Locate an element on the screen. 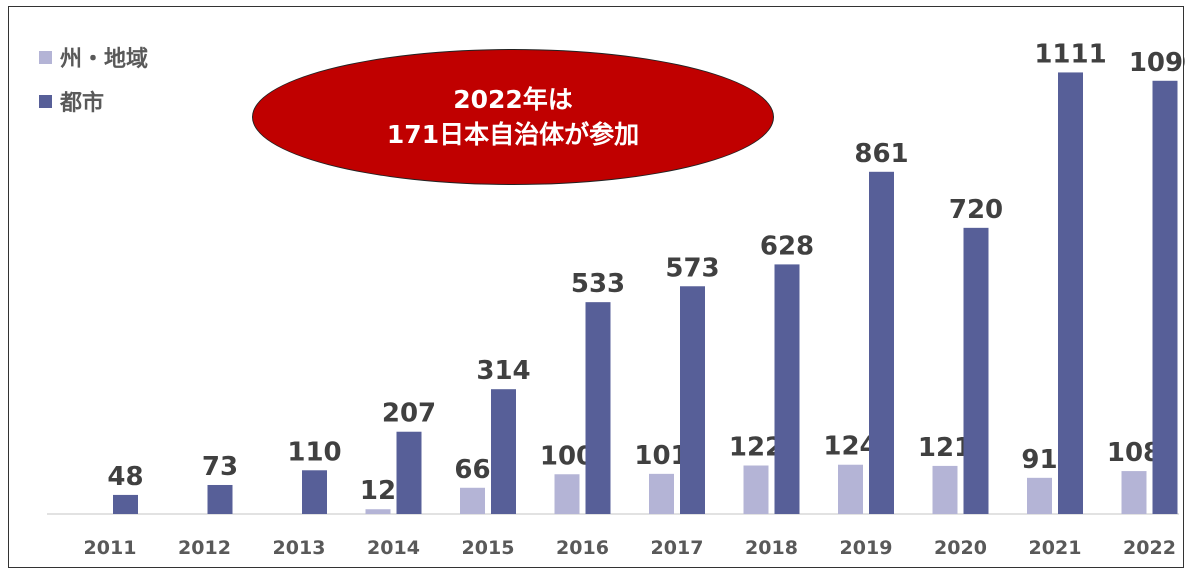  legend: 州・地域 都市 is located at coordinates (93, 79).